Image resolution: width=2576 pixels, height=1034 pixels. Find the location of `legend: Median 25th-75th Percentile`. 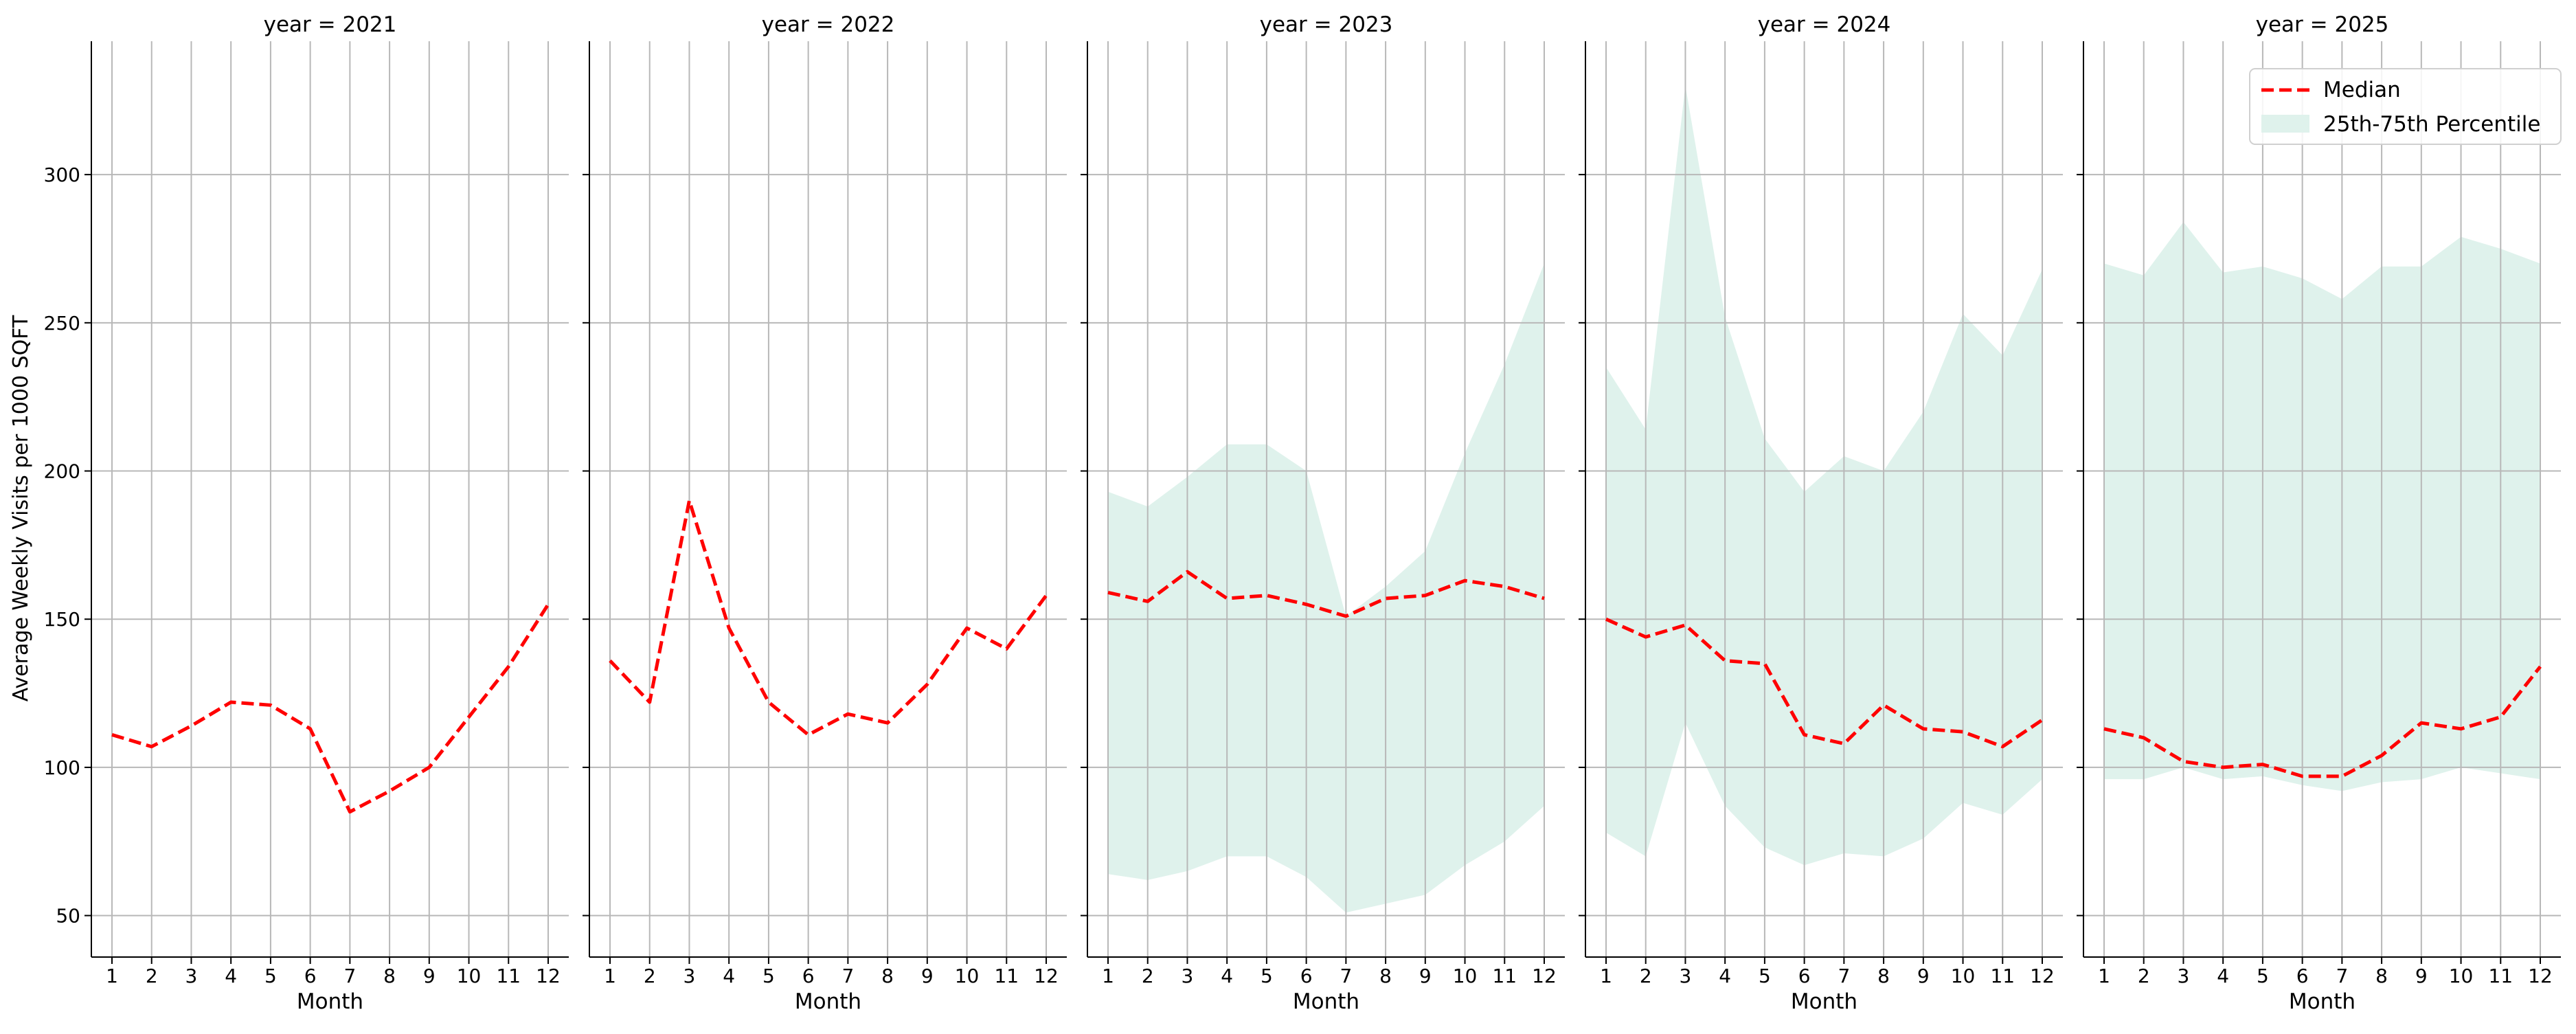

legend: Median 25th-75th Percentile is located at coordinates (2405, 106).